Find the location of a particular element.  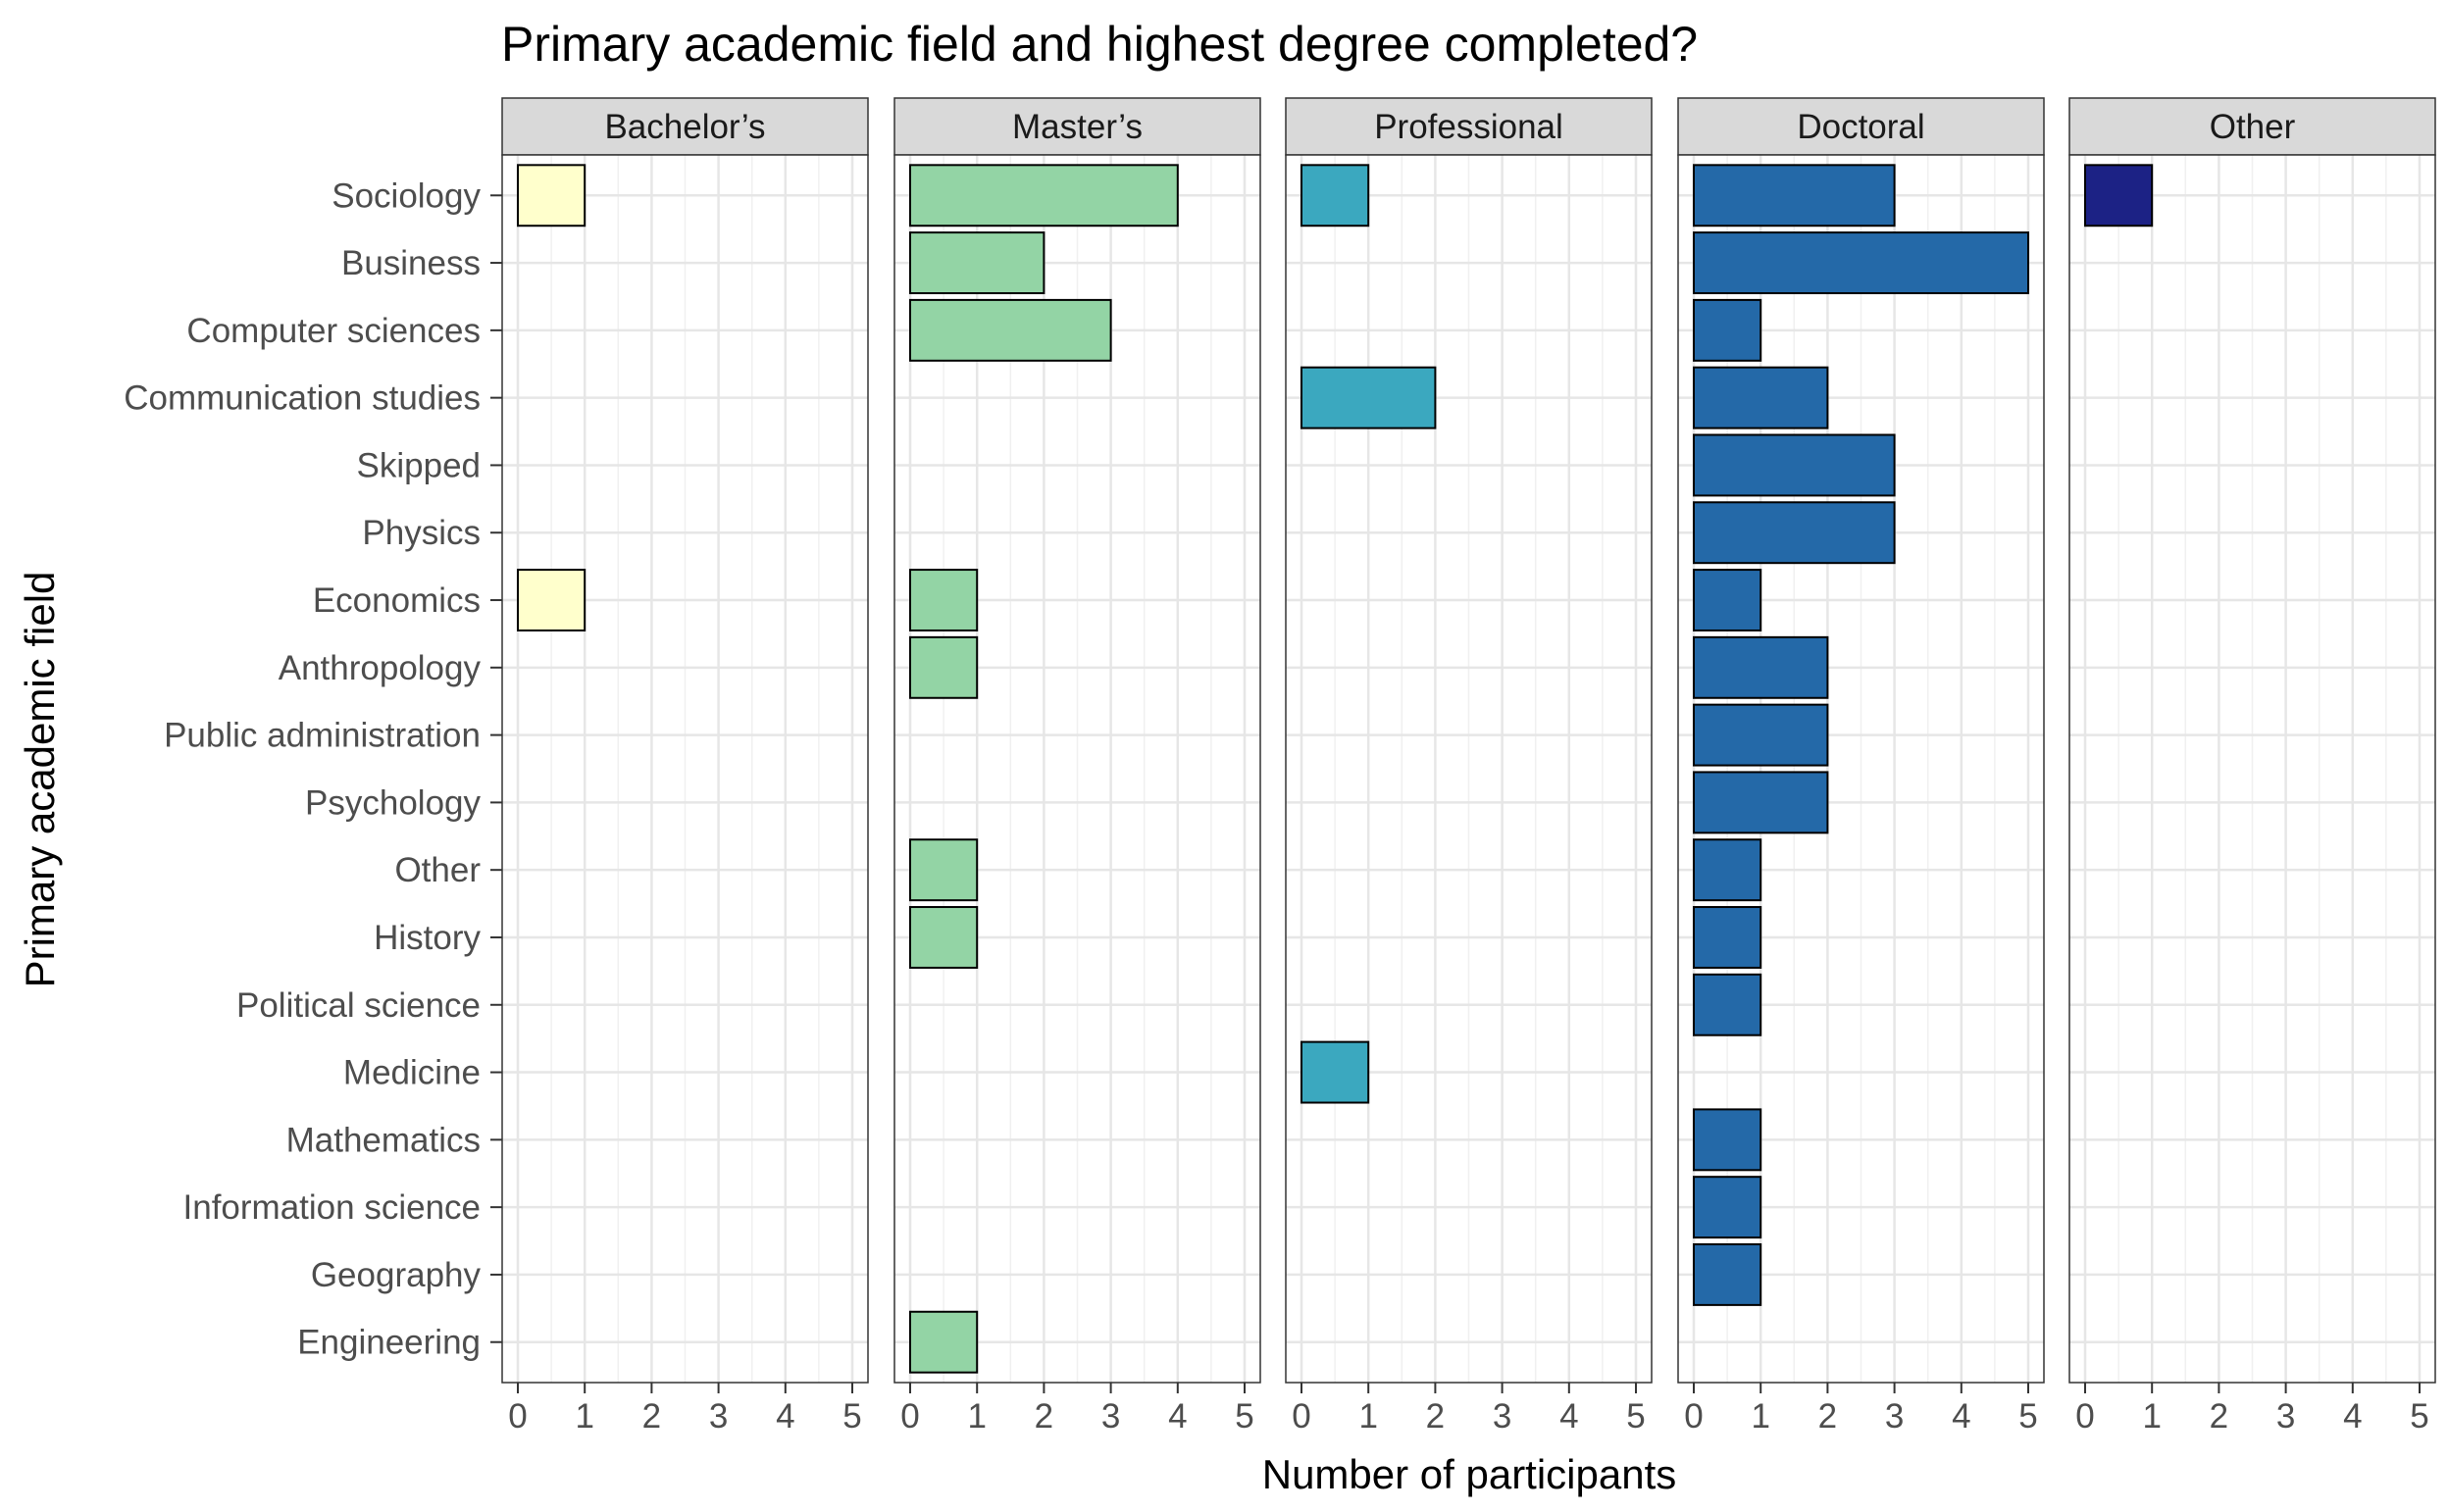

bar-master-s-sociology is located at coordinates (1044, 195).